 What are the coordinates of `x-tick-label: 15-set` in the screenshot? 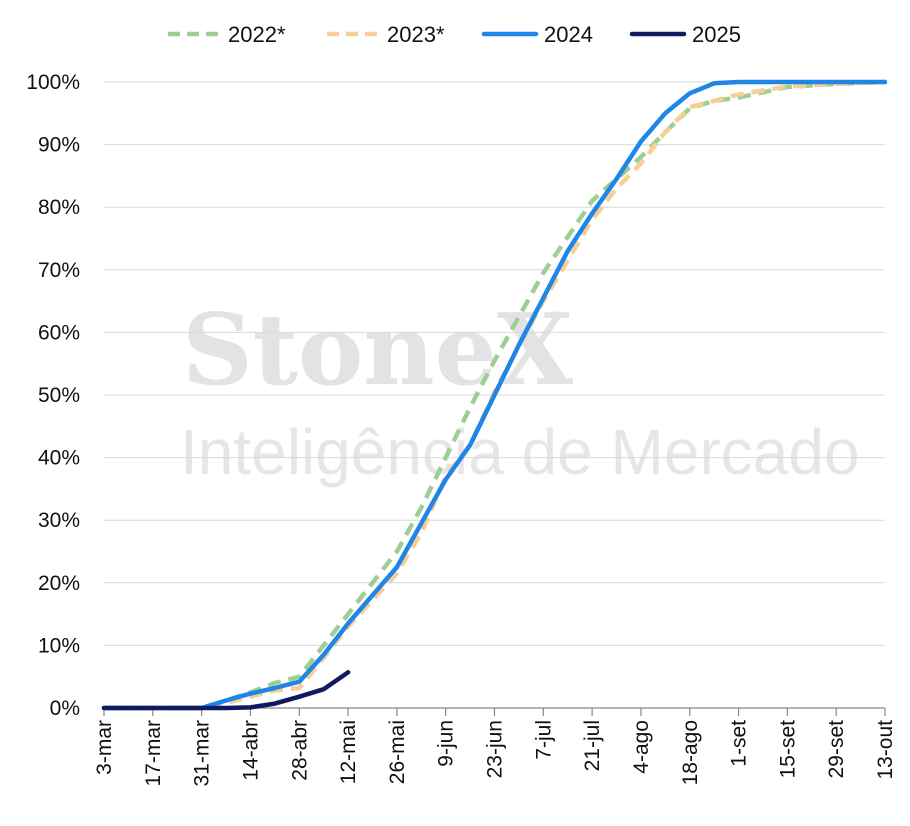 It's located at (787, 749).